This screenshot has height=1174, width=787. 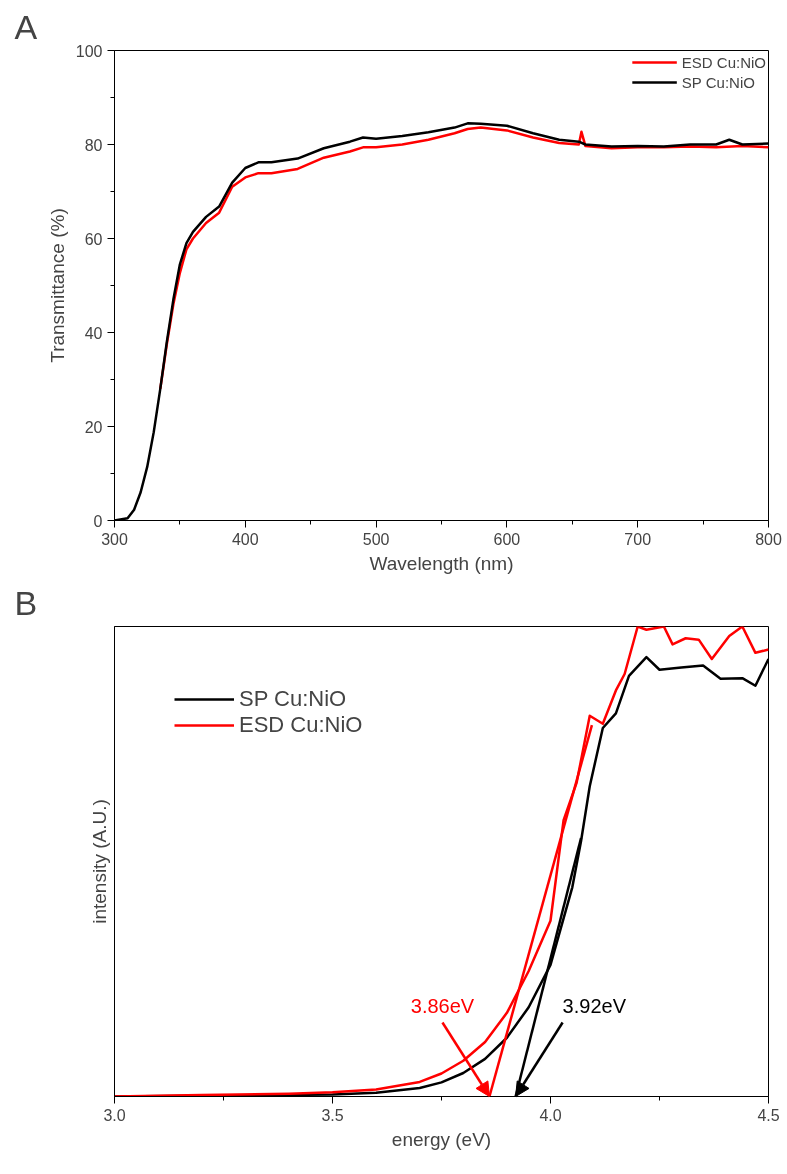 I want to click on x-tick-label: 4.5, so click(x=768, y=1115).